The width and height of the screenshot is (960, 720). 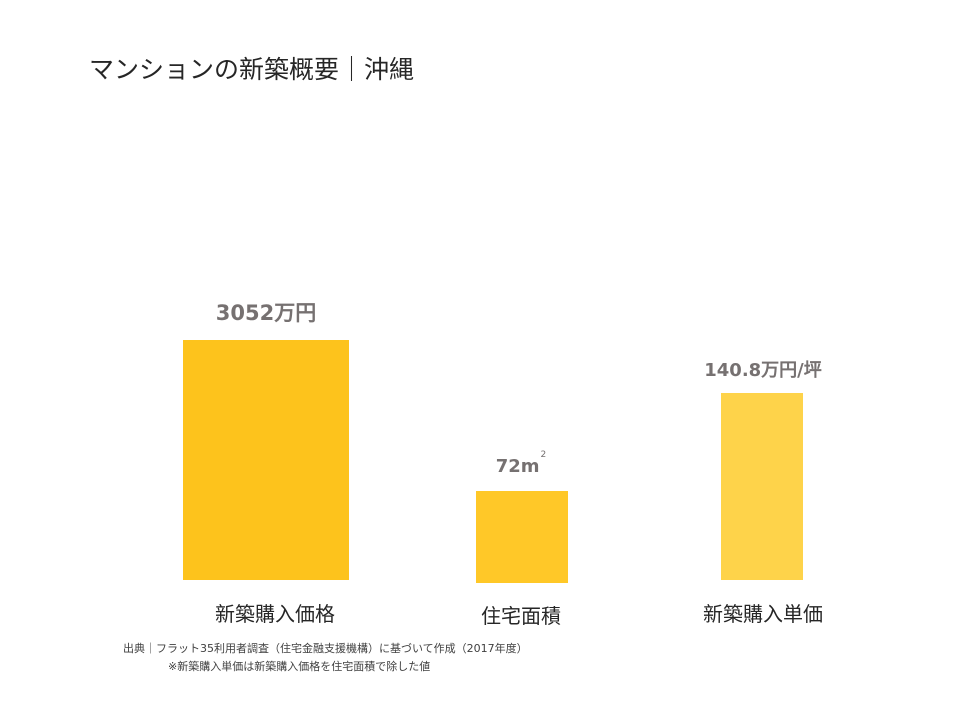 I want to click on data-label-unit-price: 140.8万円/坪, so click(x=763, y=370).